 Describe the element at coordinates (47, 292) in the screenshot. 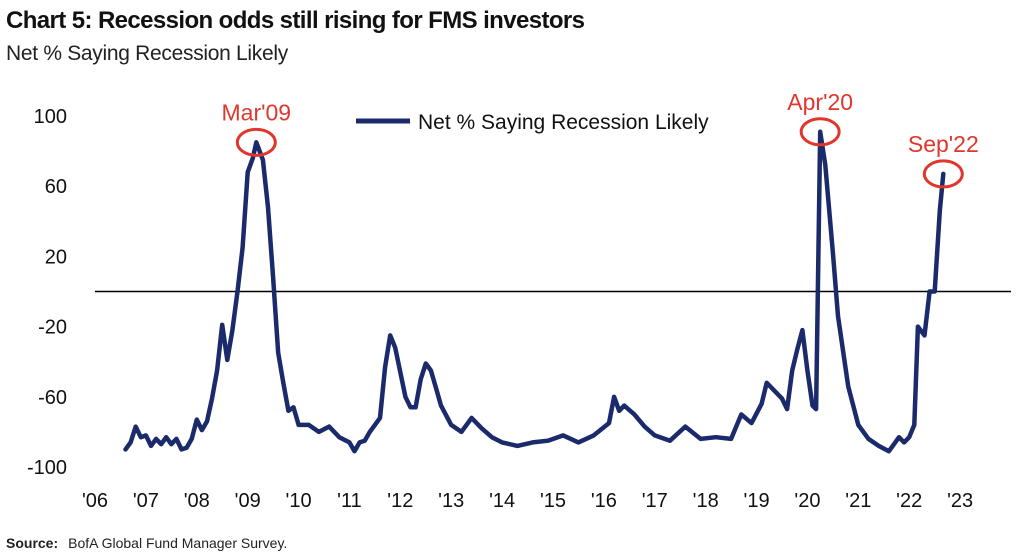

I see `y-axis-ticks: 100 60 20 -20 -60 -100` at that location.